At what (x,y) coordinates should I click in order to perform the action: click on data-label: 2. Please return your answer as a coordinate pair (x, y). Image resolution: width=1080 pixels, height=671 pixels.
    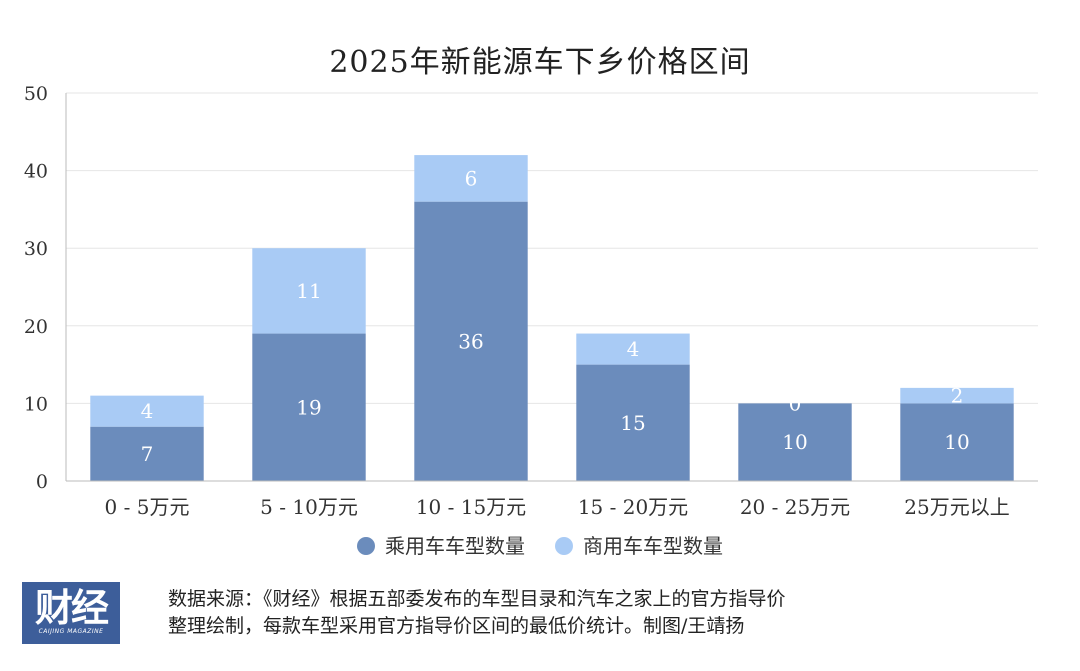
    Looking at the image, I should click on (957, 396).